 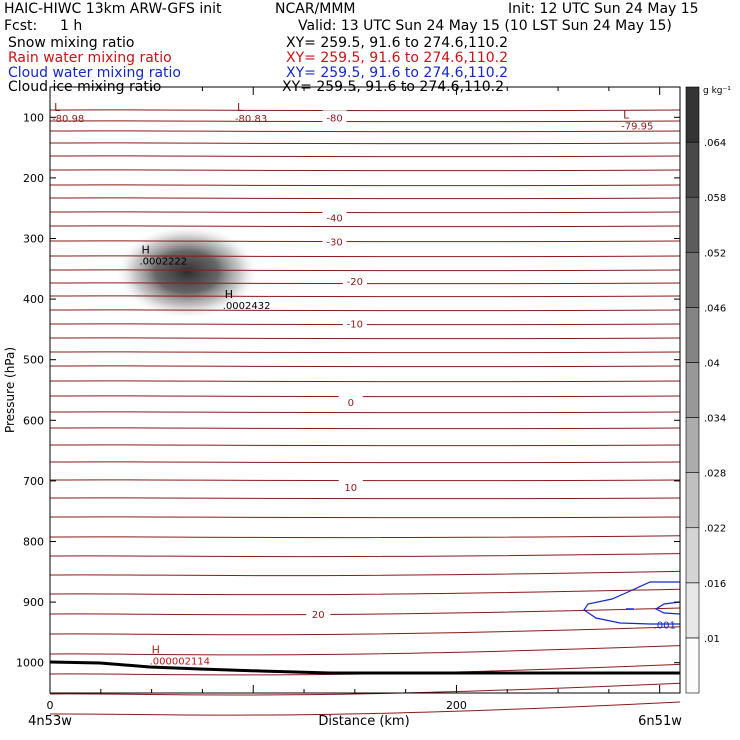 I want to click on colorbar-units: g kg⁻¹, so click(x=717, y=91).